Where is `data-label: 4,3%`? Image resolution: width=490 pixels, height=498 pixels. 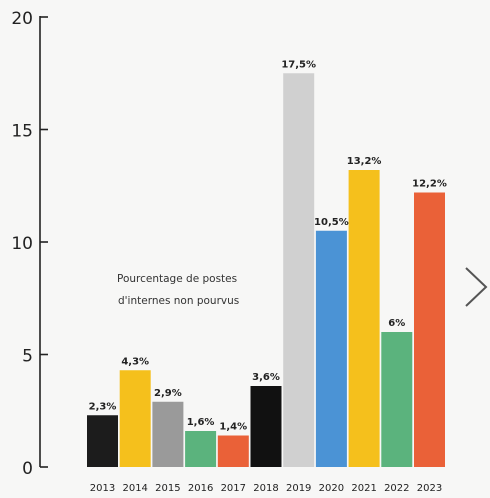 data-label: 4,3% is located at coordinates (135, 361).